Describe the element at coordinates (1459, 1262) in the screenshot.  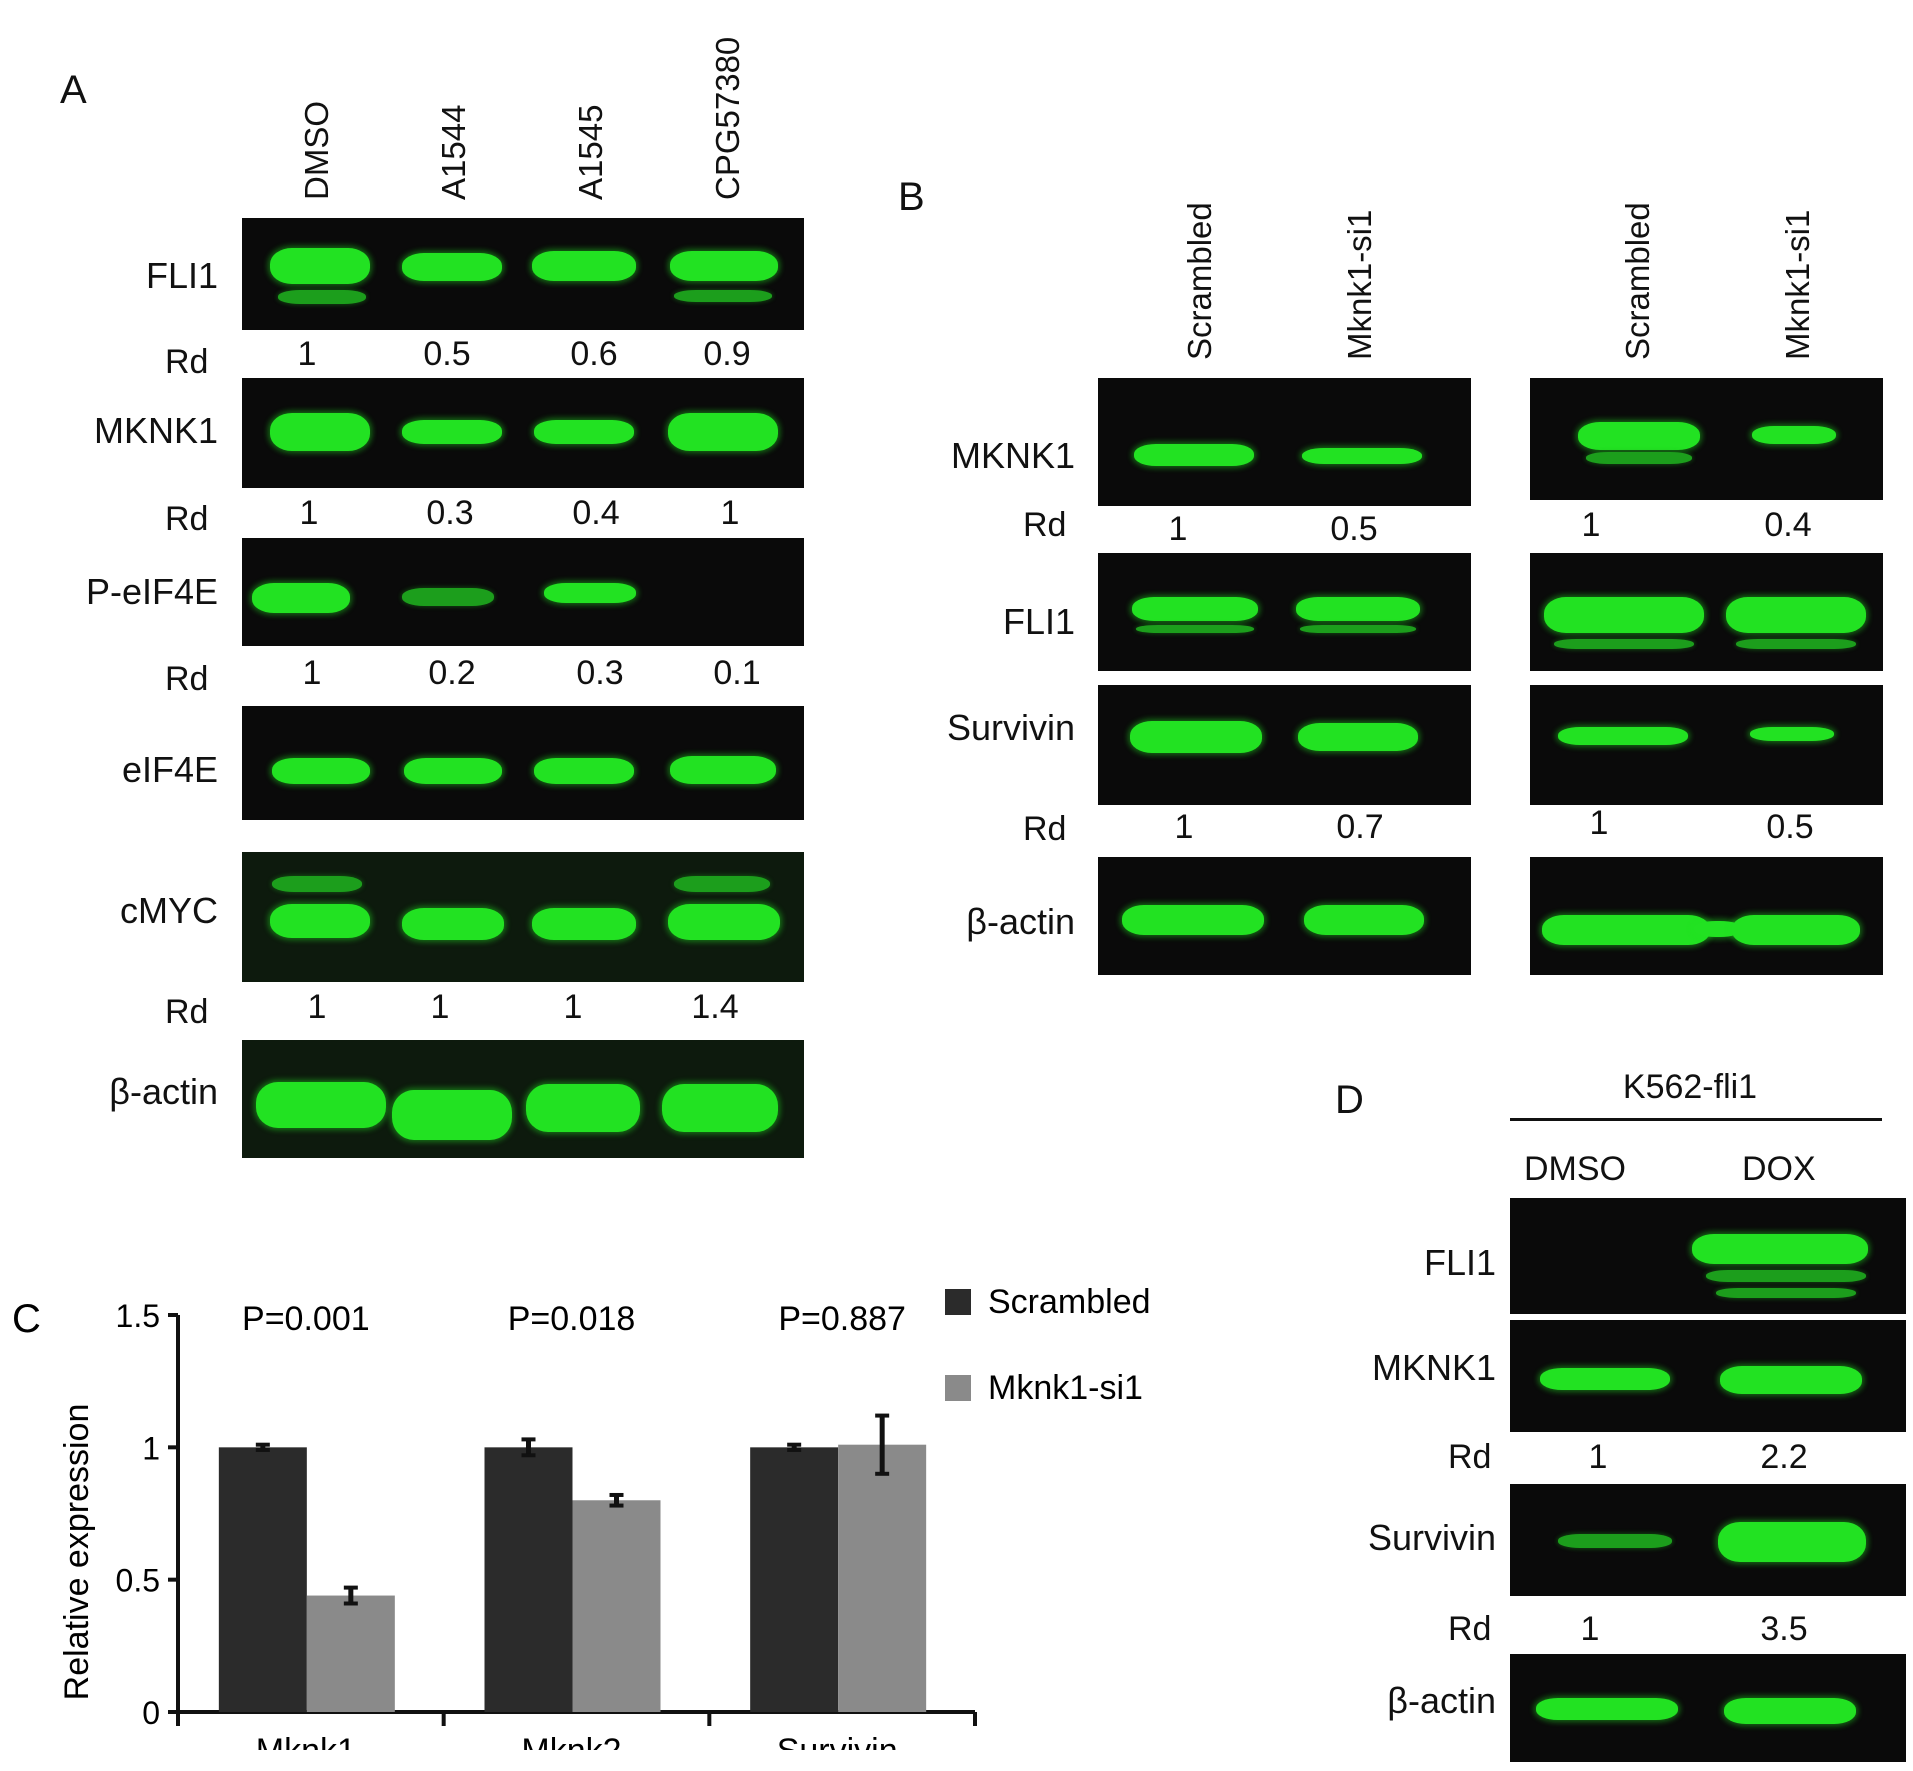
I see `row-label-fli1-d: FLI1` at that location.